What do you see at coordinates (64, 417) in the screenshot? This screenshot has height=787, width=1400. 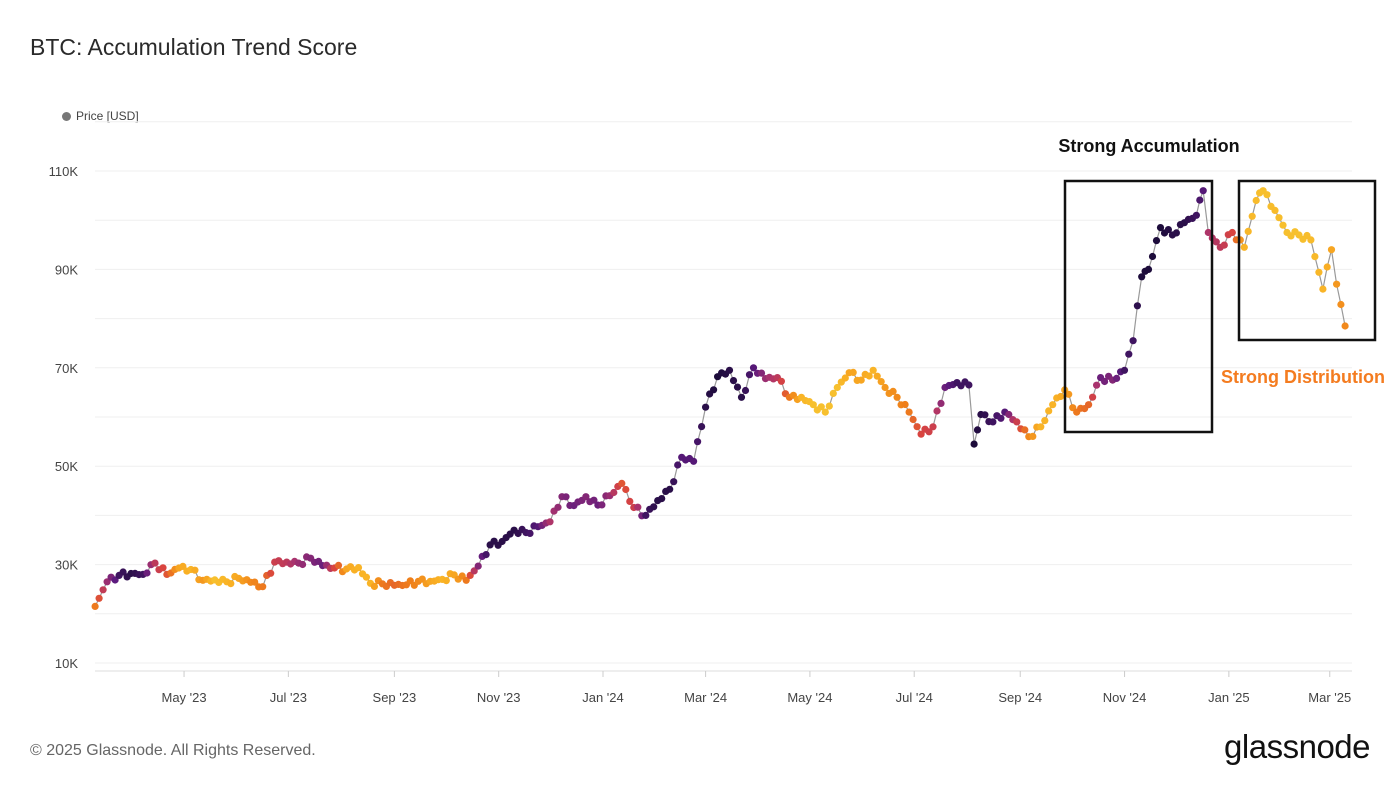 I see `y-axis-ticks: 10K 30K 50K 70K 90K 110K` at bounding box center [64, 417].